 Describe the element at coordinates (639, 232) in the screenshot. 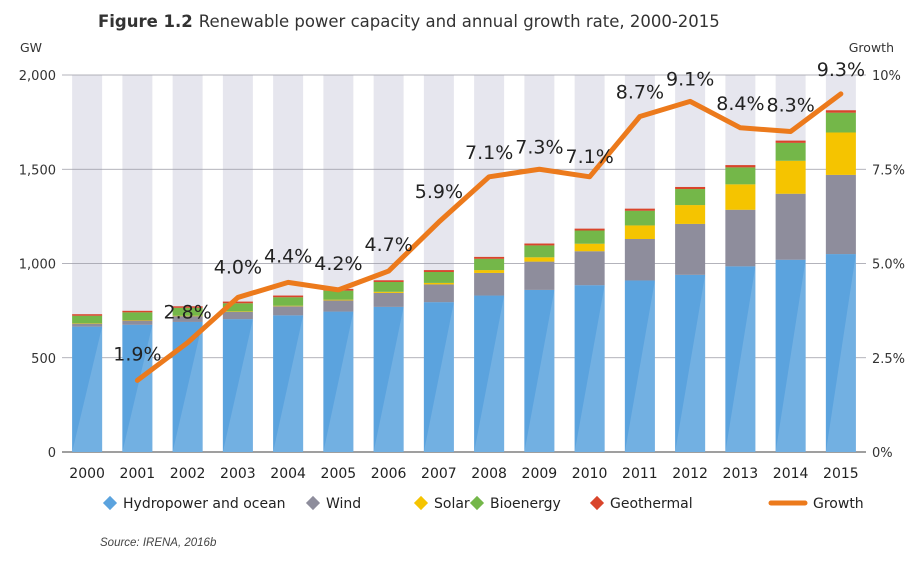

I see `bar-solar-2011` at that location.